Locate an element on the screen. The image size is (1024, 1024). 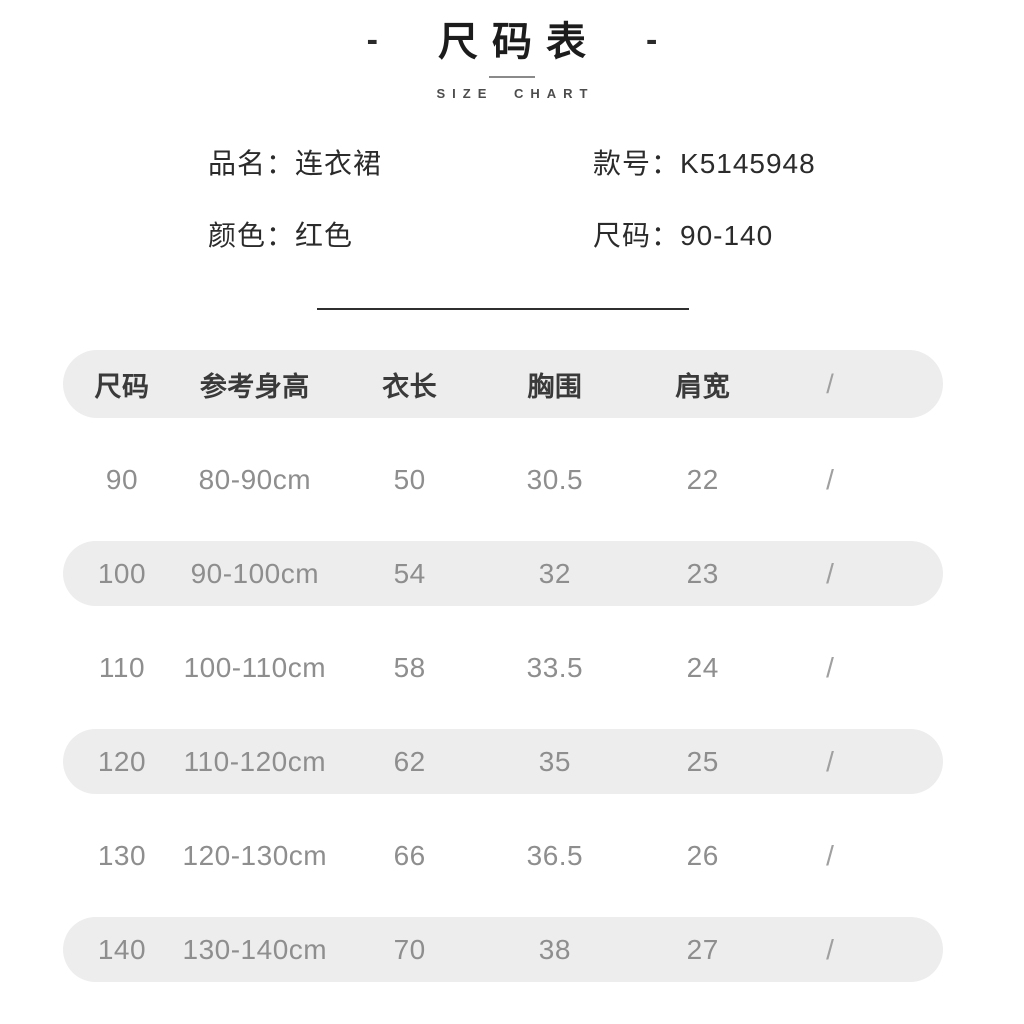
size-range-label: 尺码： is located at coordinates (637, 235).